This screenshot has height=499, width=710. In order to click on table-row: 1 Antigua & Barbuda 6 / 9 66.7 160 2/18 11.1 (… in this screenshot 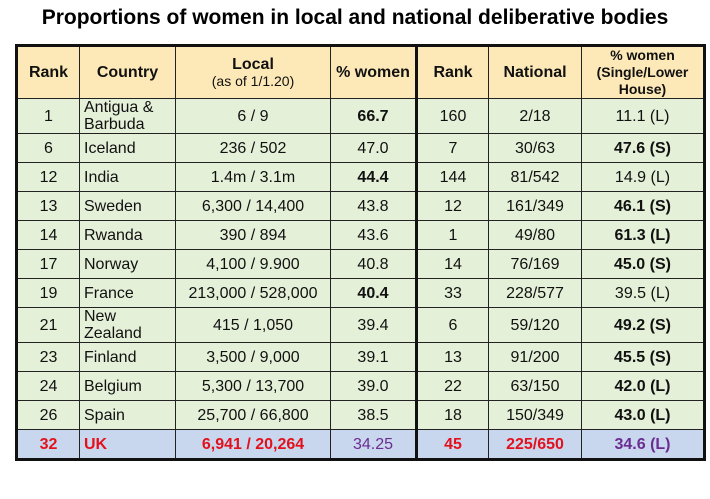, I will do `click(360, 116)`.